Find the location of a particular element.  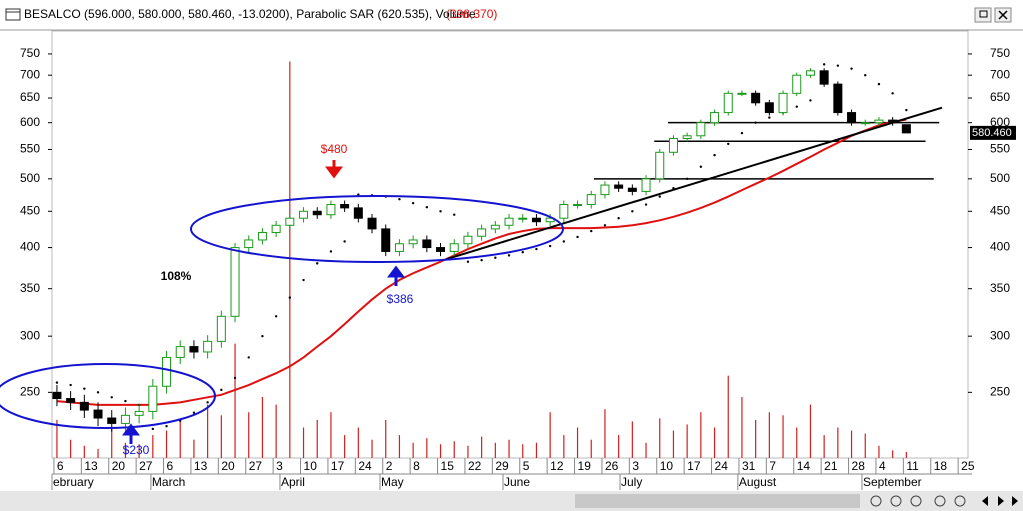

x-tick-label: 14 is located at coordinates (804, 466).